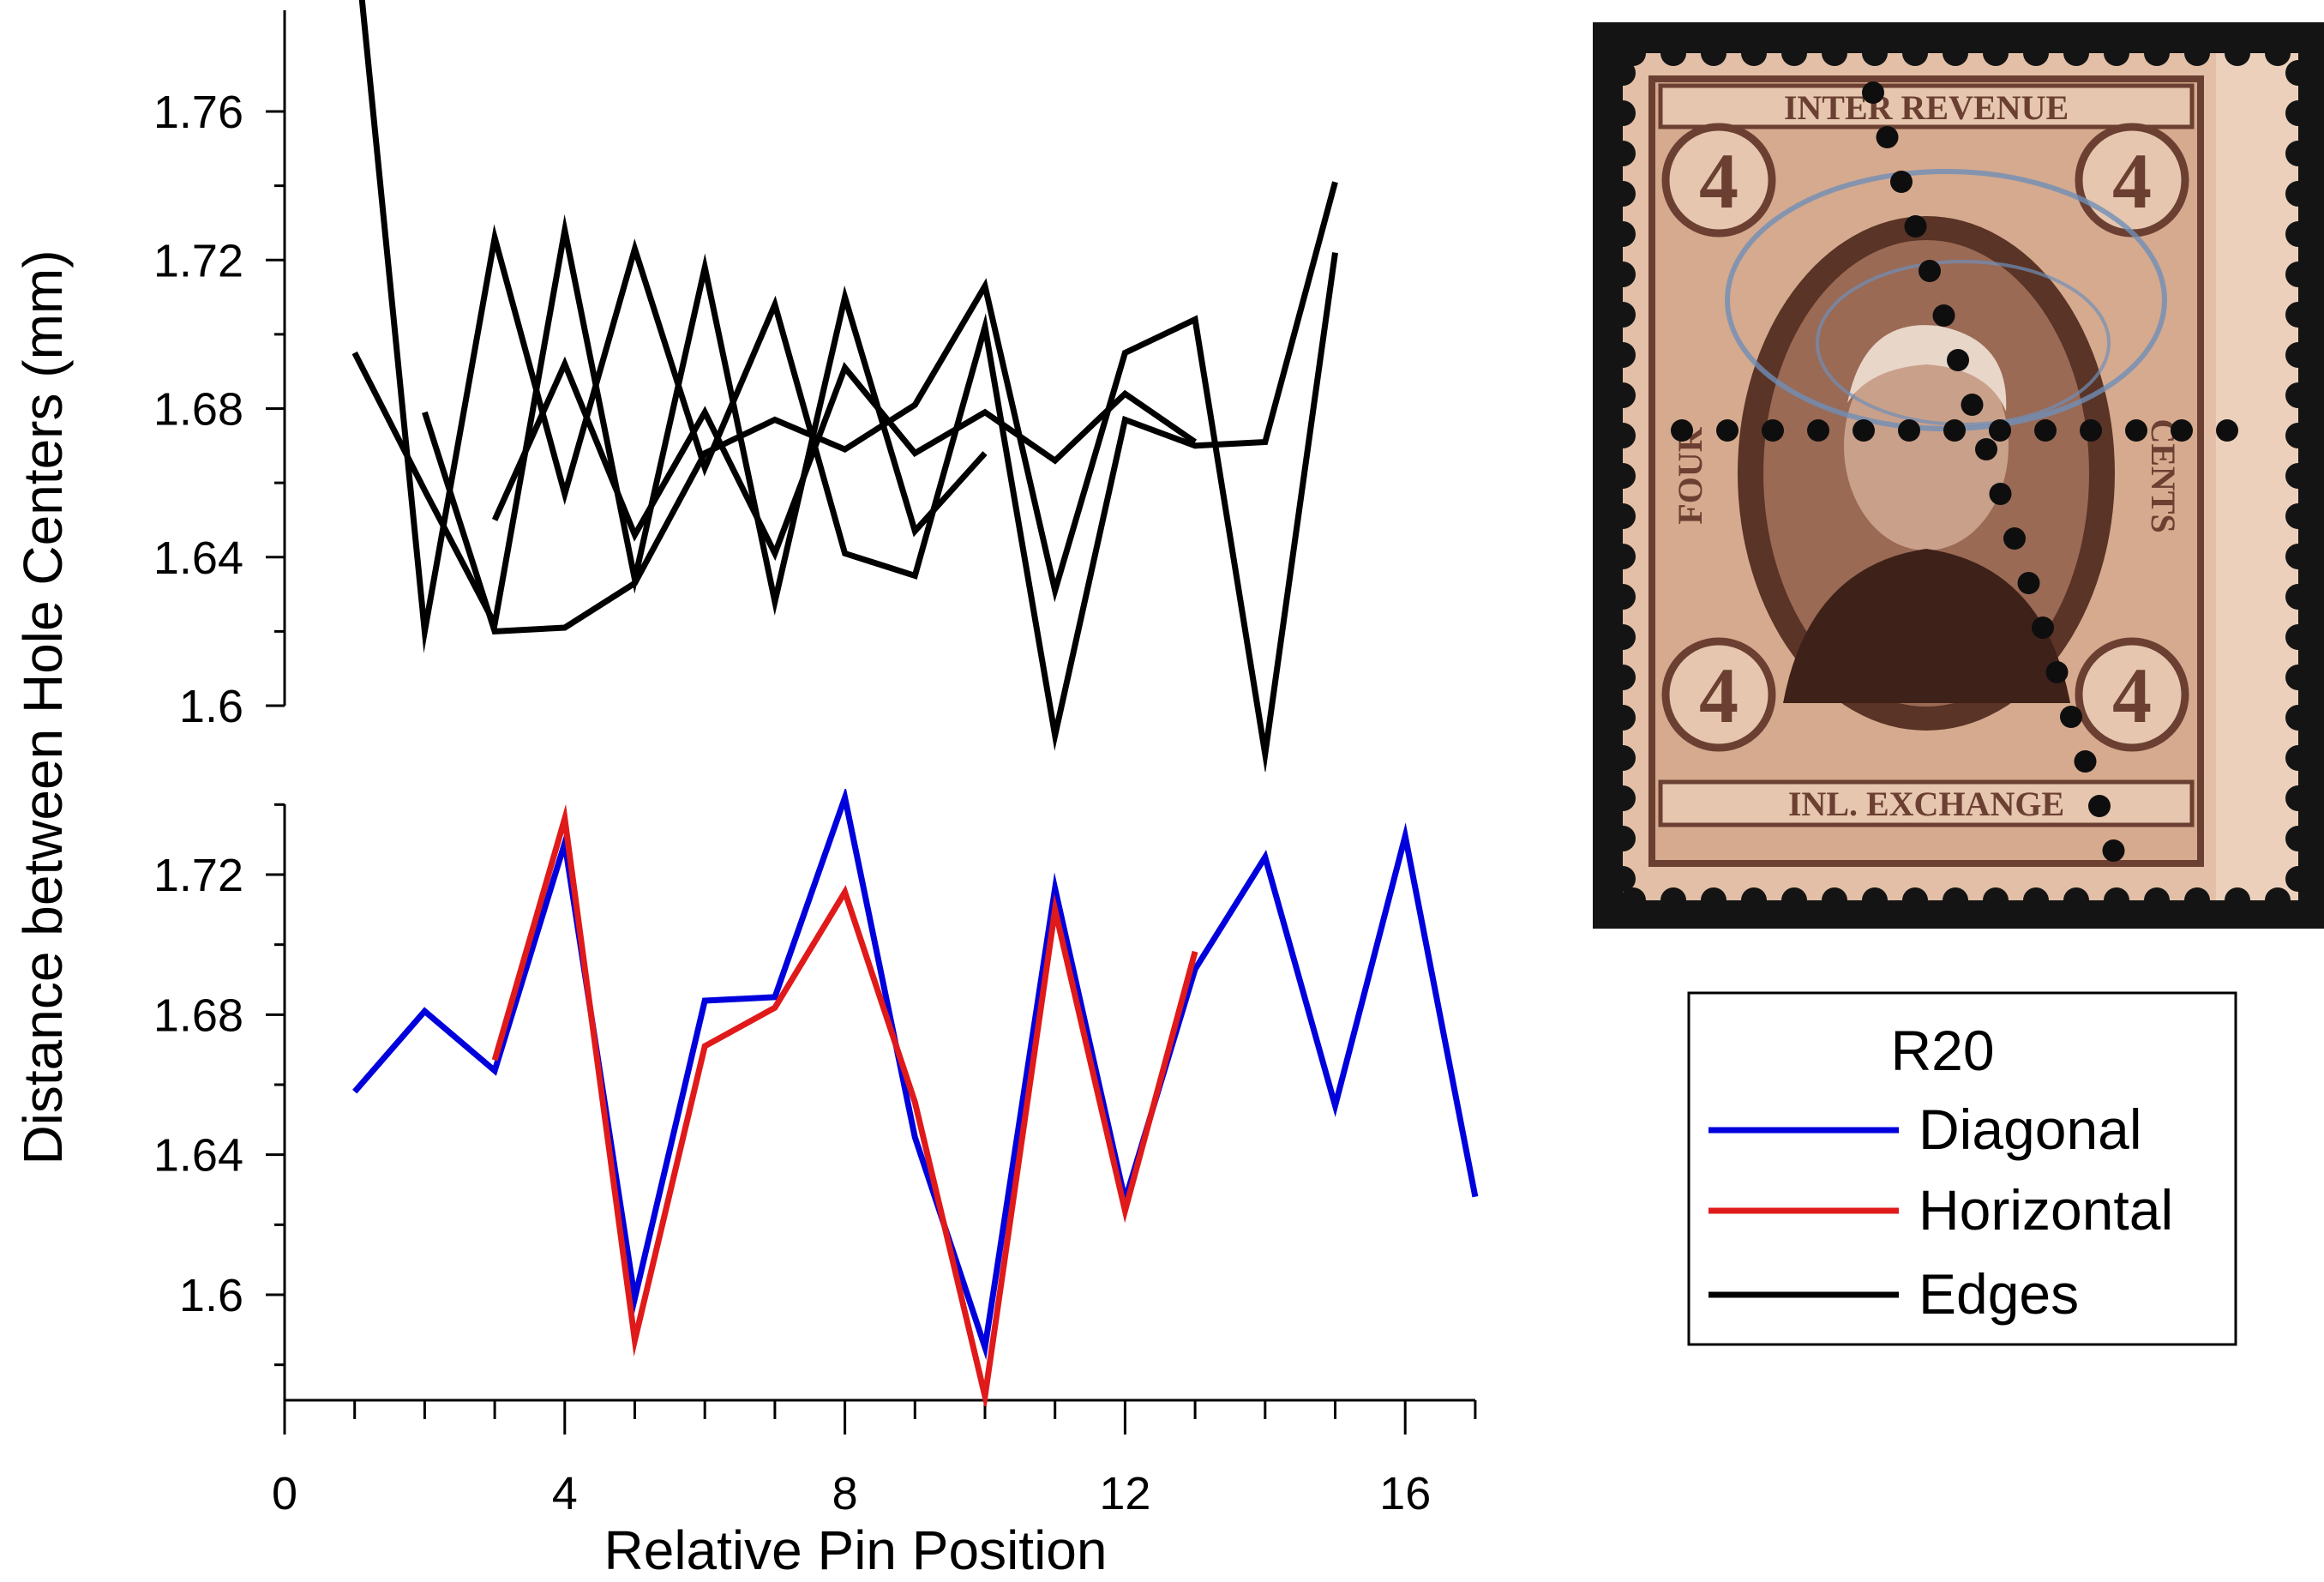 The width and height of the screenshot is (2324, 1582). Describe the element at coordinates (1999, 1294) in the screenshot. I see `legend-label-edges: Edges` at that location.